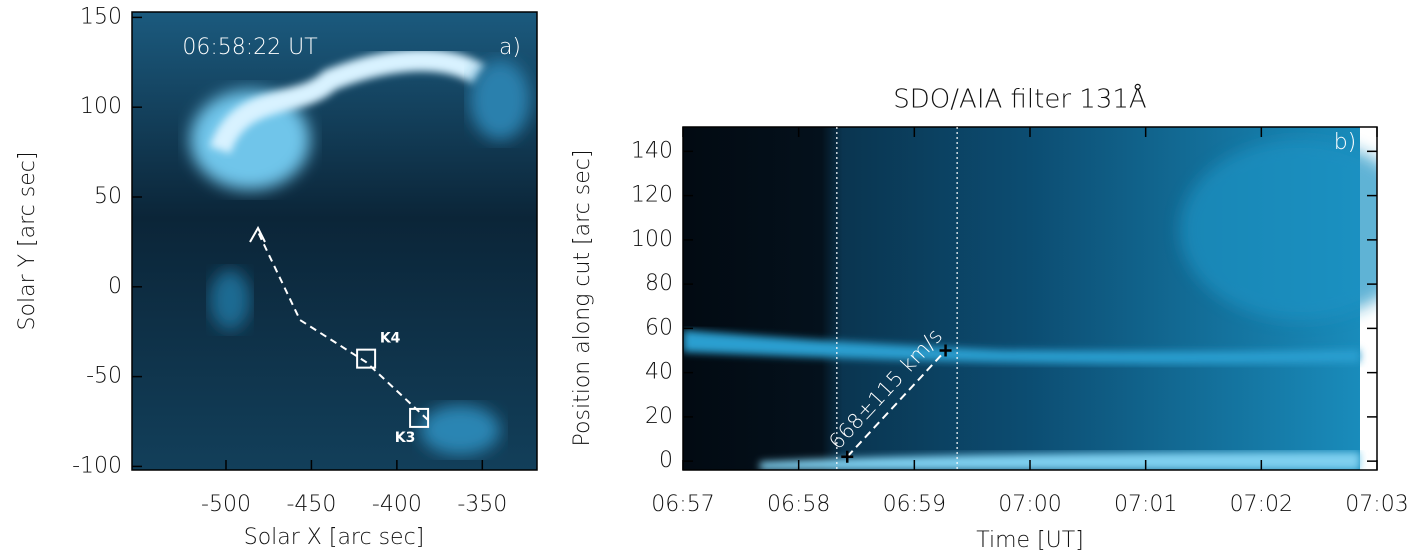 Image resolution: width=1417 pixels, height=553 pixels. Describe the element at coordinates (27, 241) in the screenshot. I see `y-axis-label: Solar Y [arc sec]` at that location.